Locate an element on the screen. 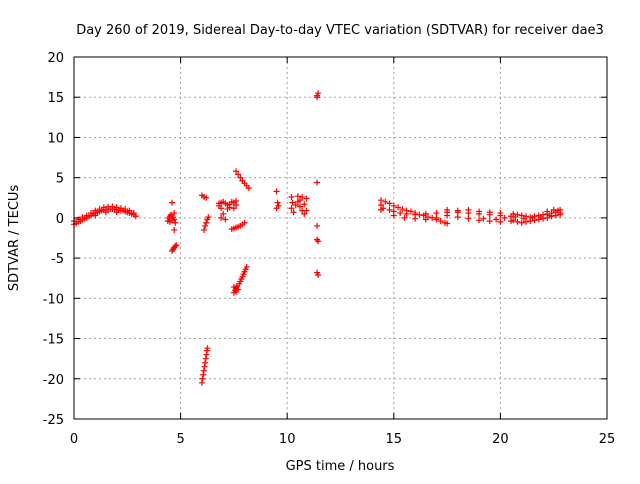  y-tick-label: -5 is located at coordinates (57, 259).